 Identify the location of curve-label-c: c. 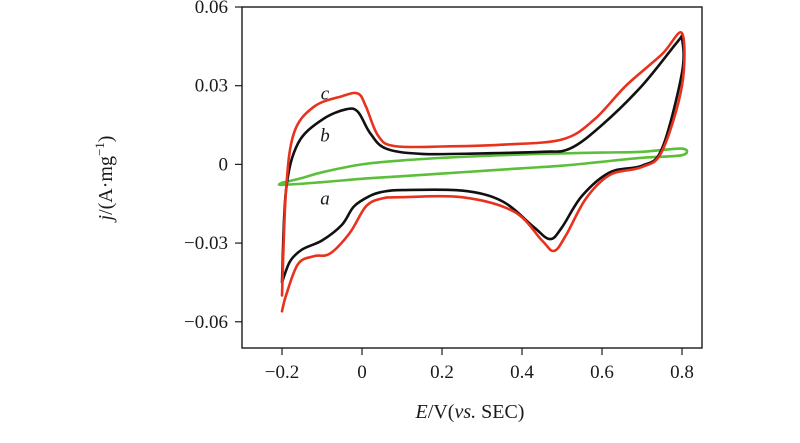
(325, 94).